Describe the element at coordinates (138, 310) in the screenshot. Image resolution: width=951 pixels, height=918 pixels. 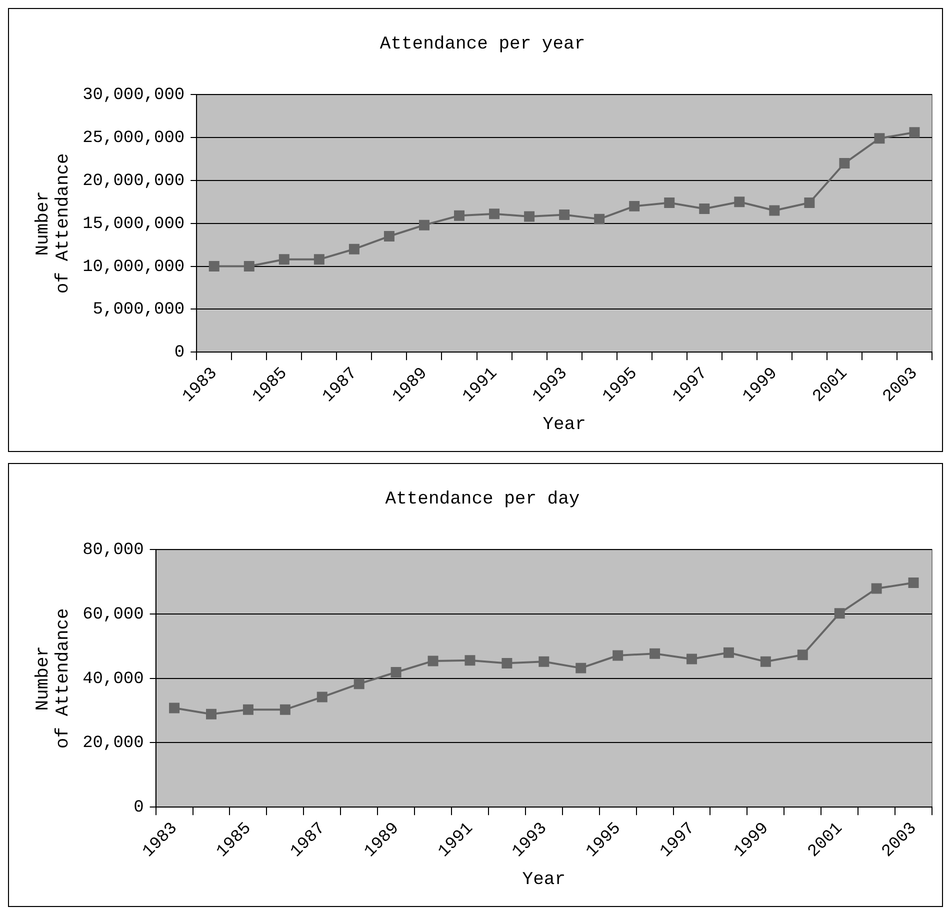
I see `y-tick-label: 5,000,000` at that location.